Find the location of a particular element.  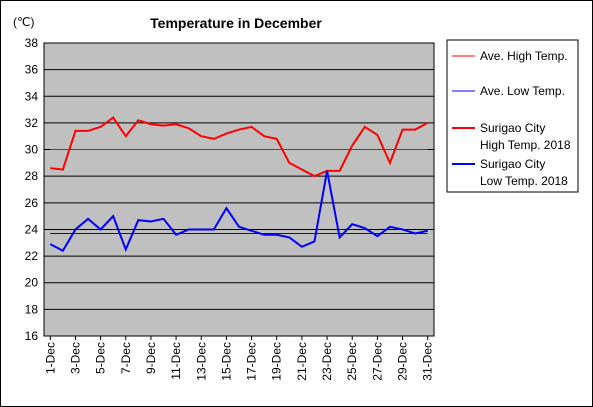

legend-label: Ave. Low Temp. is located at coordinates (522, 91).